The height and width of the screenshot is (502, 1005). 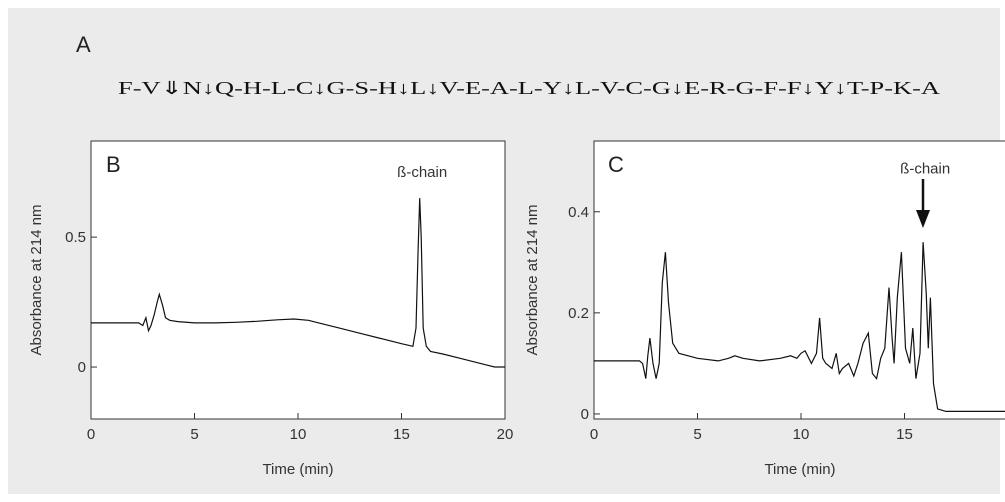 What do you see at coordinates (91, 434) in the screenshot?
I see `x-tick-label-b: 0` at bounding box center [91, 434].